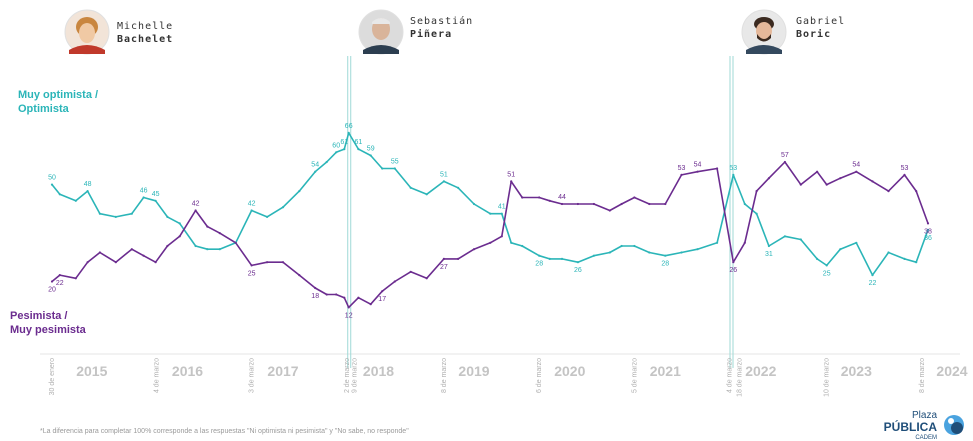 This screenshot has width=973, height=441. I want to click on year-label: 2022, so click(760, 371).